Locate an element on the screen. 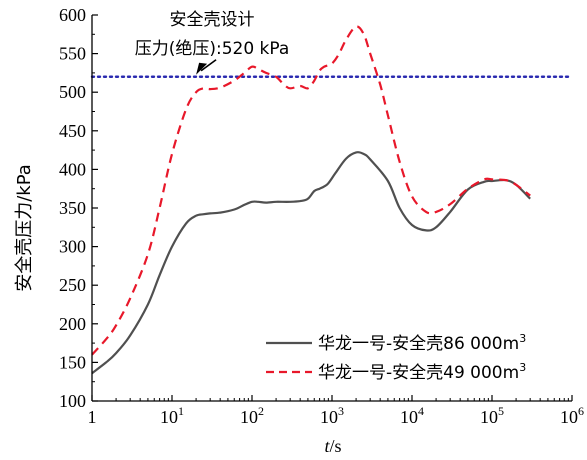 The image size is (587, 460). legend-label-series-2: 华龙一号-安全壳49 000m3 is located at coordinates (422, 372).